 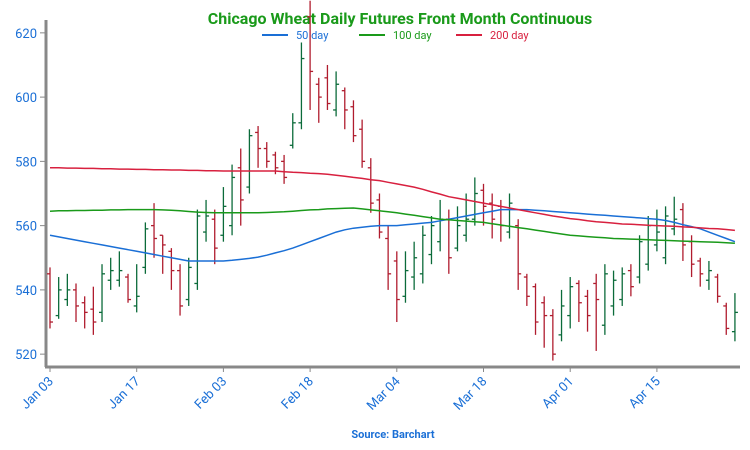 What do you see at coordinates (211, 393) in the screenshot?
I see `x-tick-label: Feb 03` at bounding box center [211, 393].